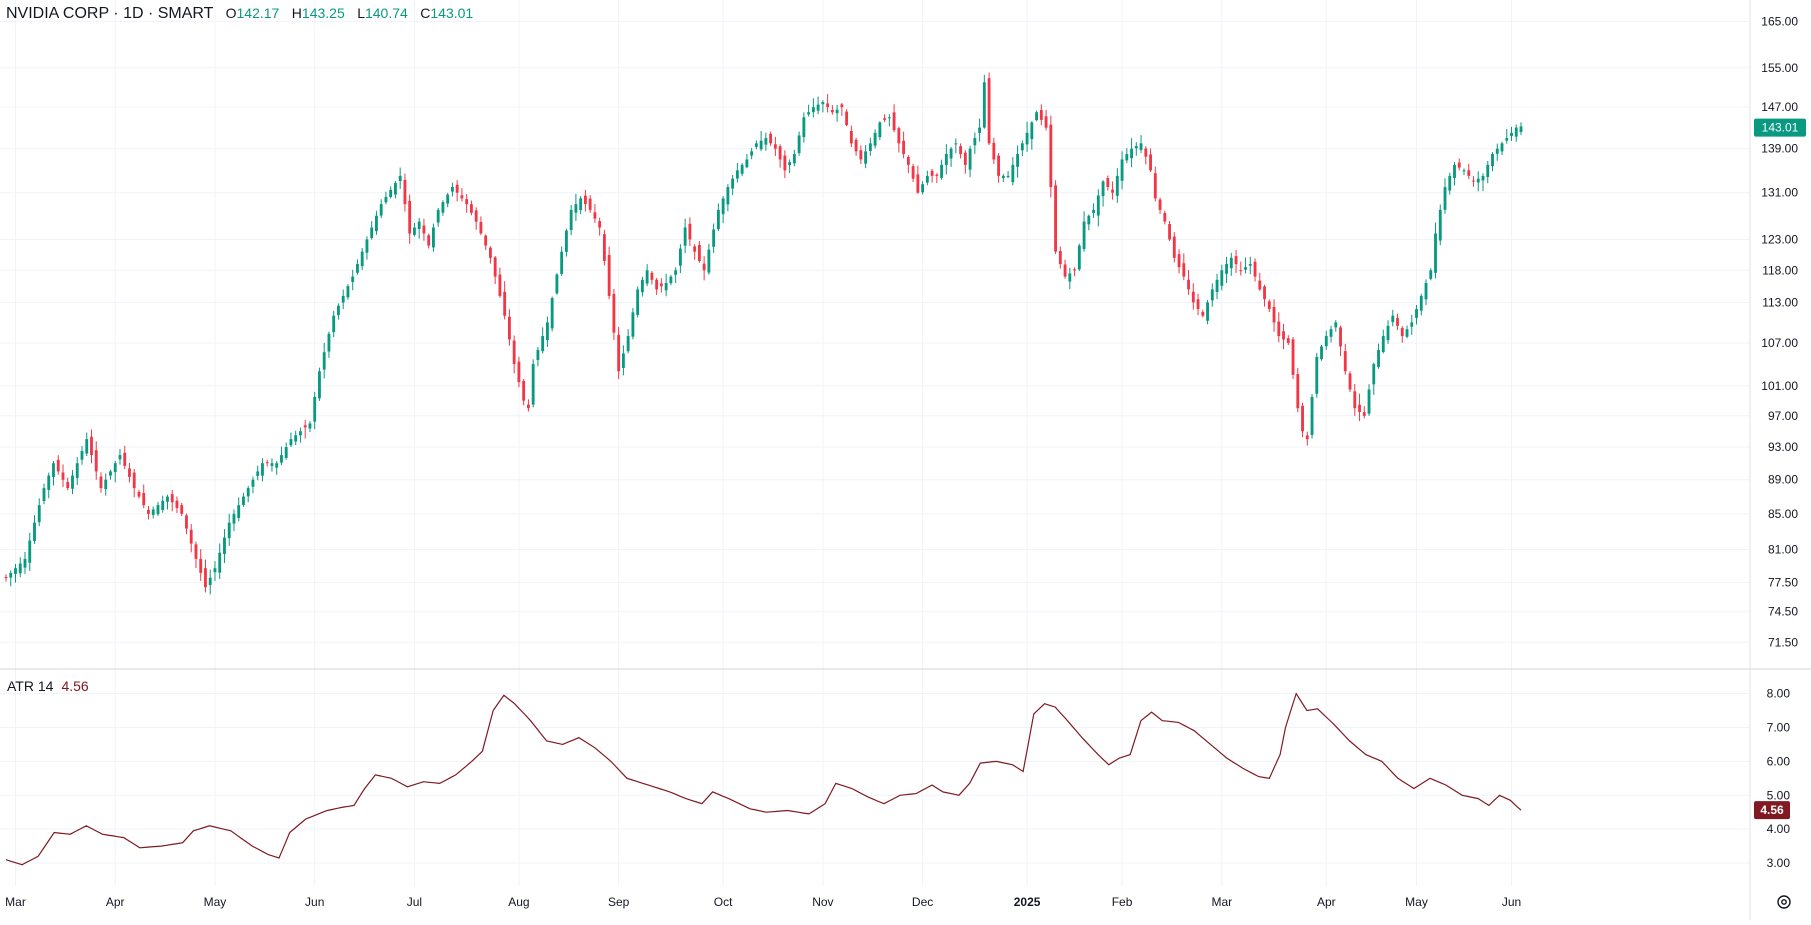 This screenshot has height=925, width=1811. I want to click on time-tick-label: Jun, so click(314, 902).